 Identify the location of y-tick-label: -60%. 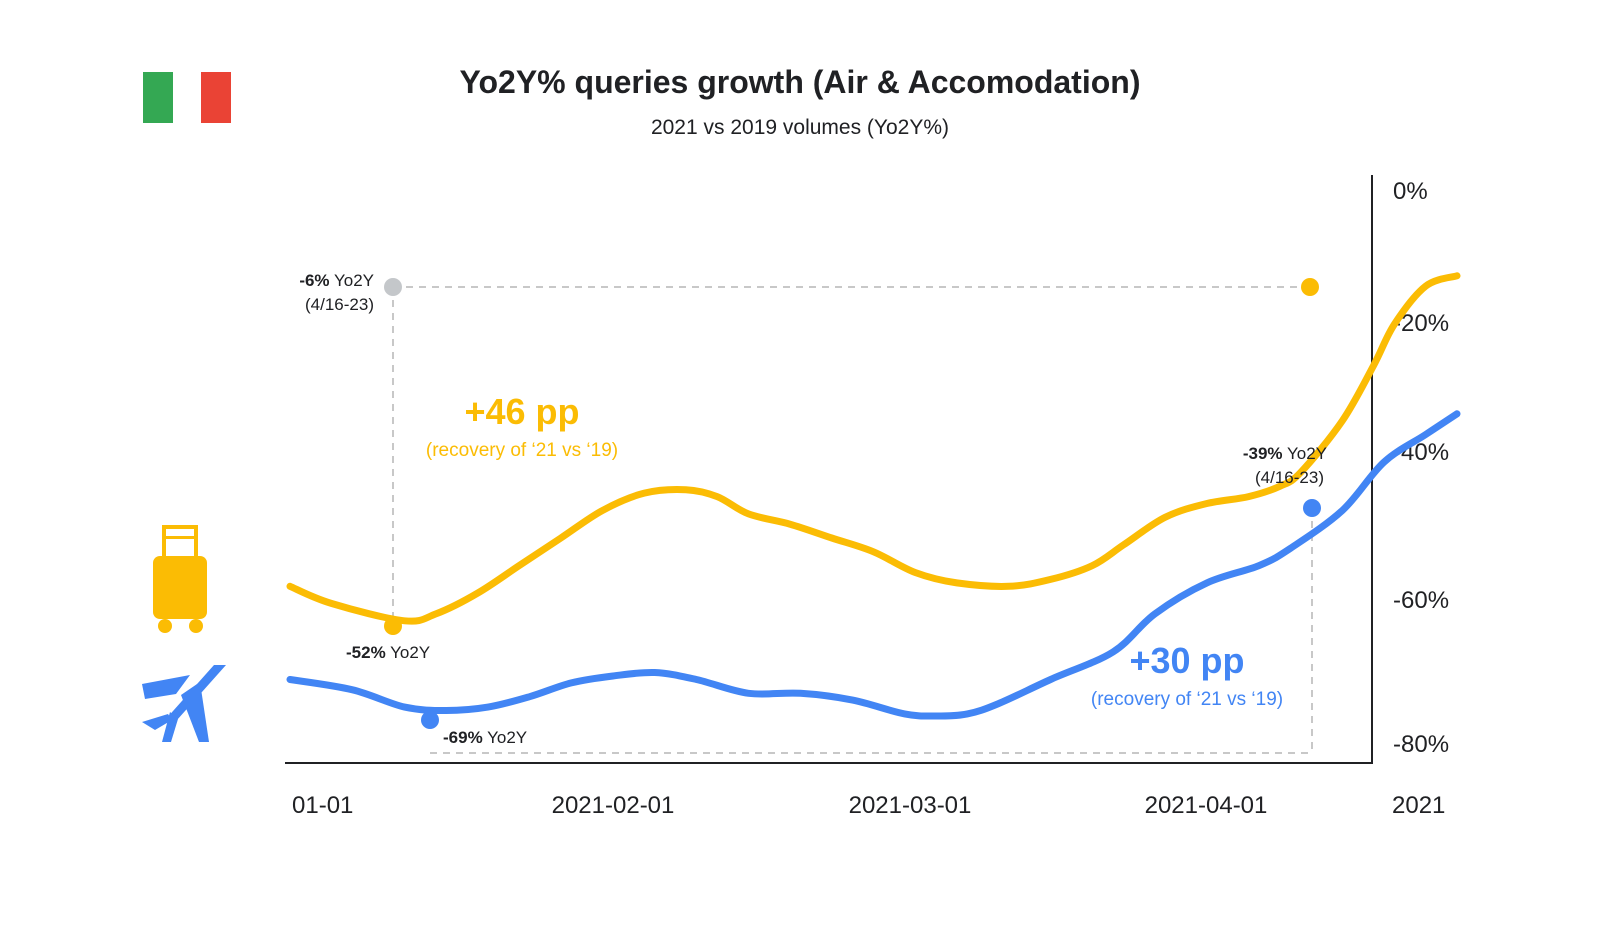
(1421, 600).